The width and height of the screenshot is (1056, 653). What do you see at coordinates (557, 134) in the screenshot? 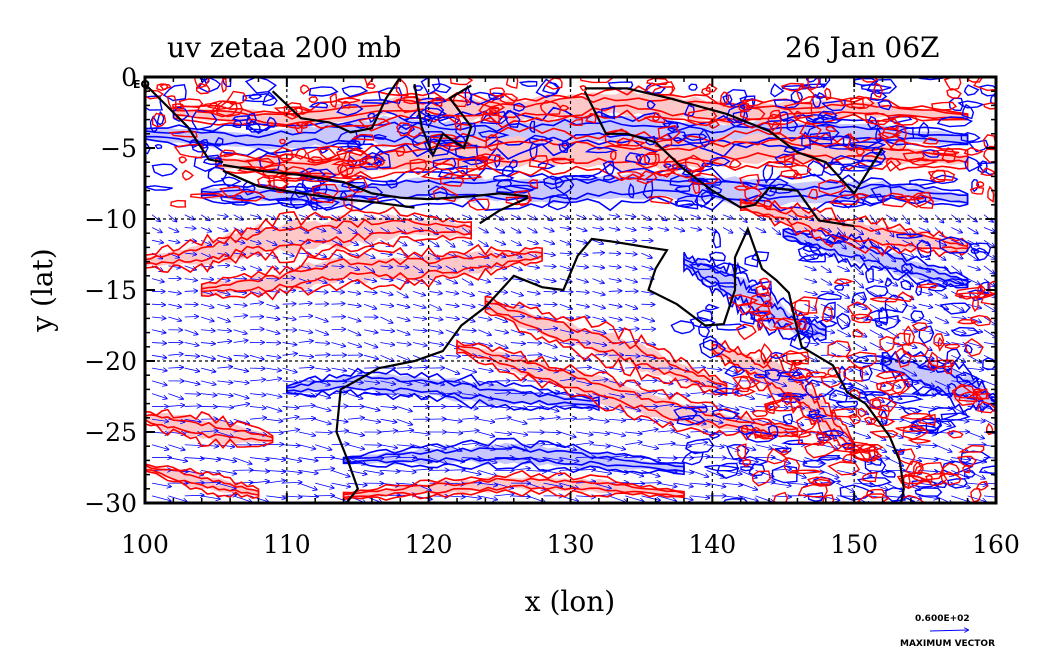
I see `negative-contour` at bounding box center [557, 134].